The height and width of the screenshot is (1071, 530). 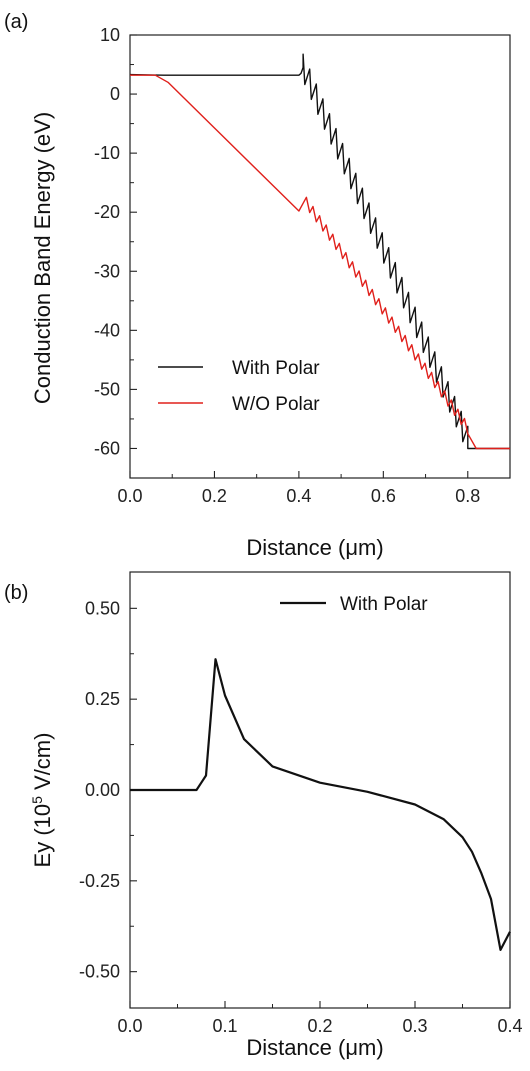 I want to click on legend-a-label-with-polar: With Polar, so click(x=276, y=368).